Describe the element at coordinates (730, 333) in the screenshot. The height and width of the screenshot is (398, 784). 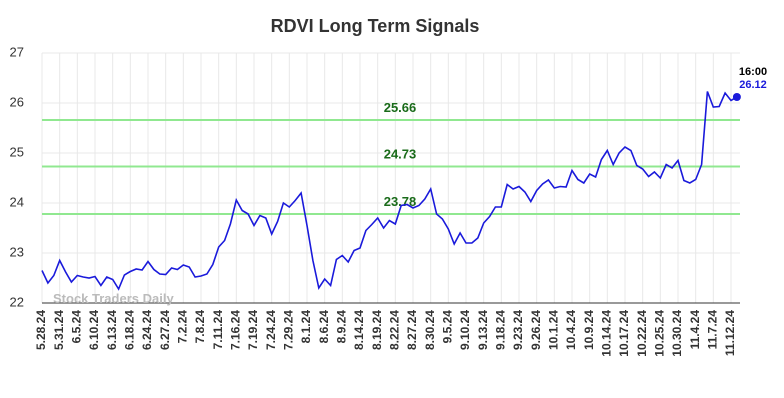
I see `x-tick-label: 11.12.24` at that location.